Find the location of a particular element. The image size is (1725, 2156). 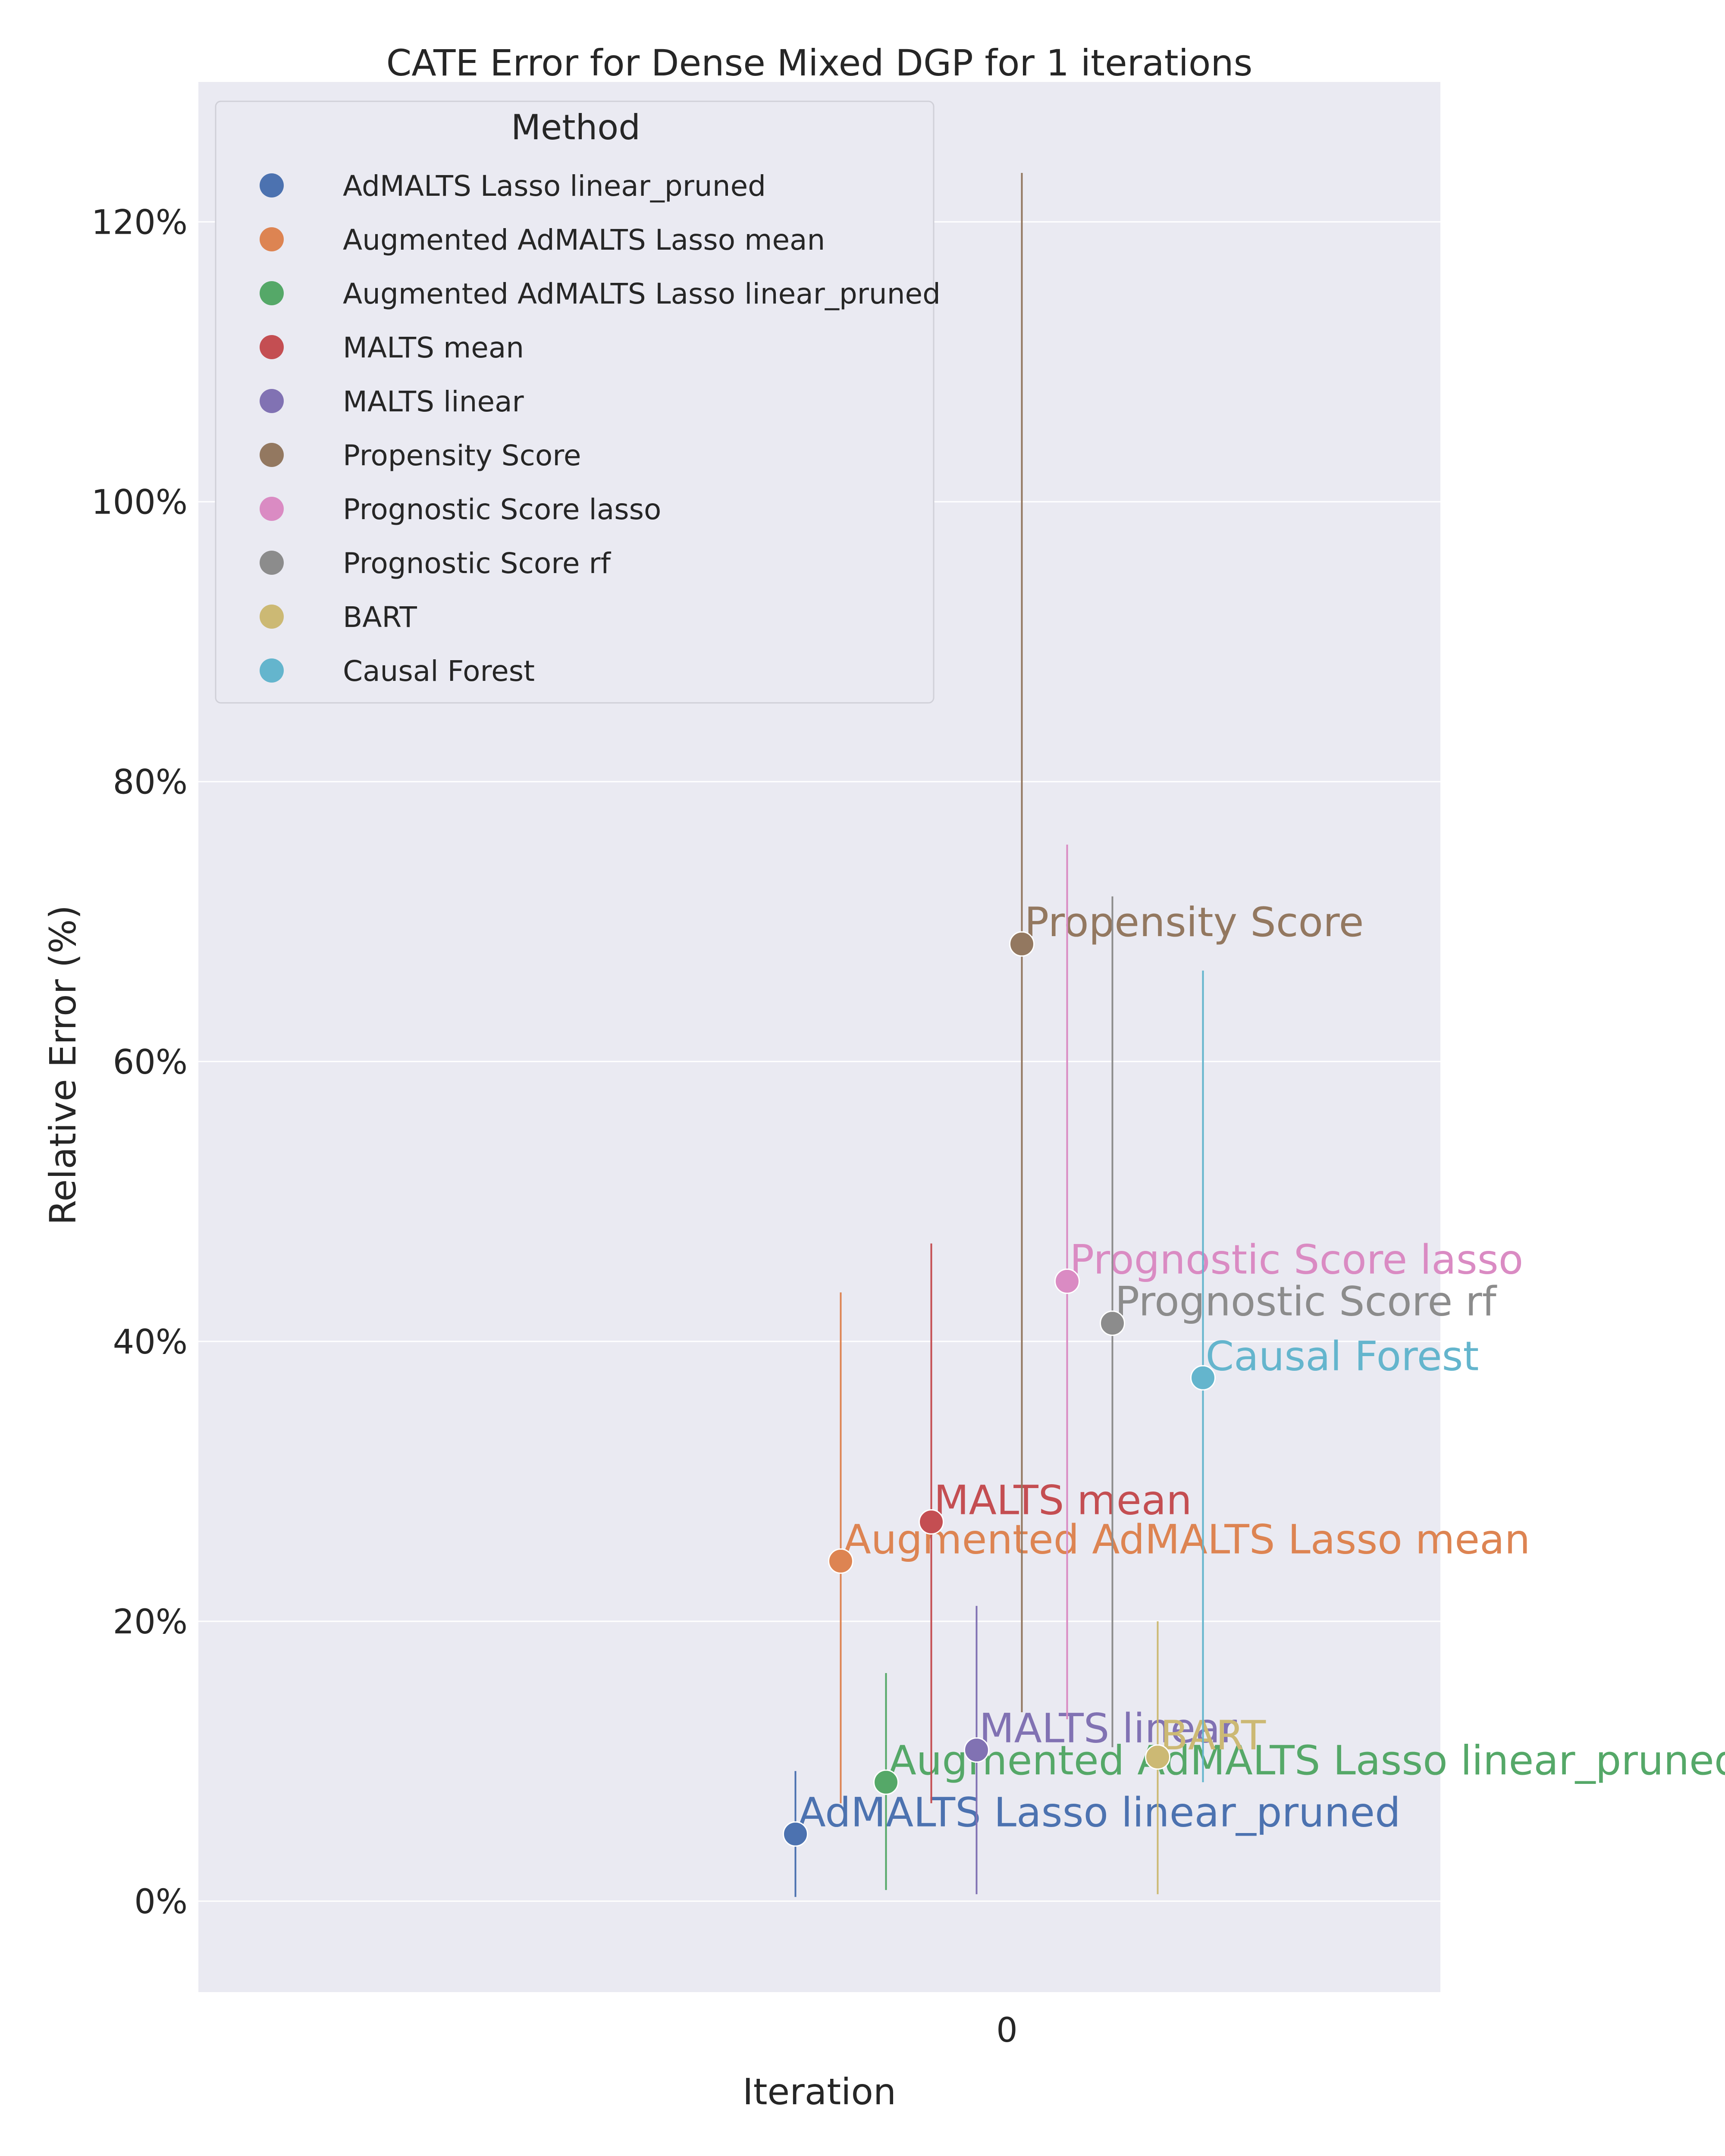

legend-item: Prognostic Score rf is located at coordinates (436, 563).